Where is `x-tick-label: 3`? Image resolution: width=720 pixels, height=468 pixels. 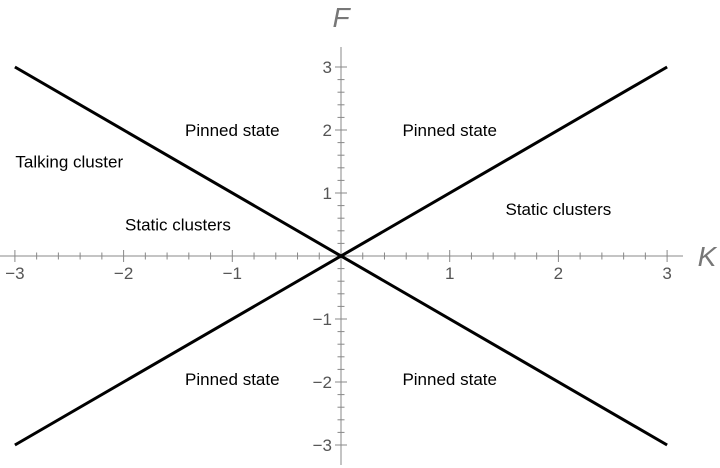
x-tick-label: 3 is located at coordinates (666, 273).